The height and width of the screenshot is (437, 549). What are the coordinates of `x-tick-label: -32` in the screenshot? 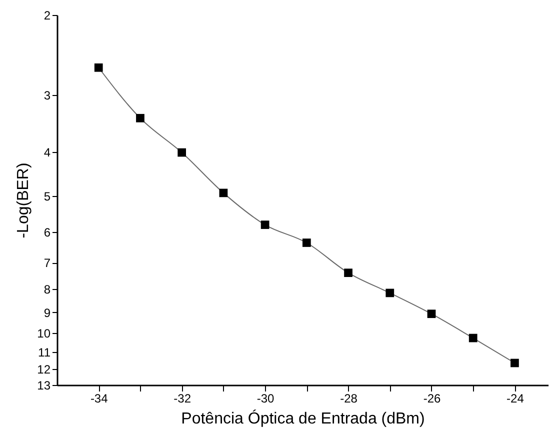 It's located at (183, 399).